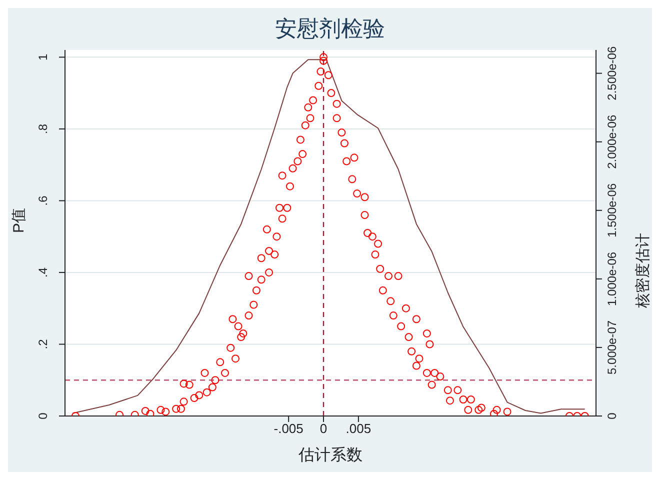 The height and width of the screenshot is (480, 660). I want to click on y2-tick-label: 2.000e-06, so click(612, 141).